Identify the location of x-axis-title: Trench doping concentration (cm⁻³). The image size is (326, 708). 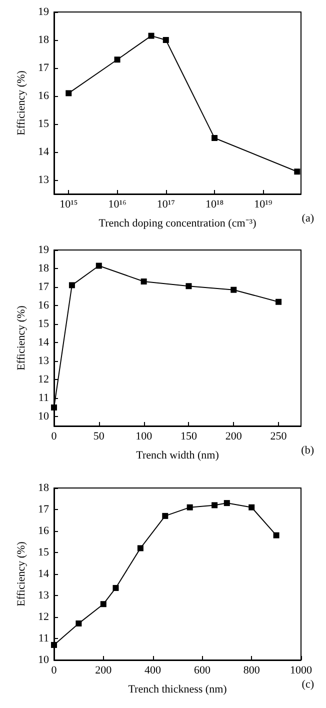
(177, 224).